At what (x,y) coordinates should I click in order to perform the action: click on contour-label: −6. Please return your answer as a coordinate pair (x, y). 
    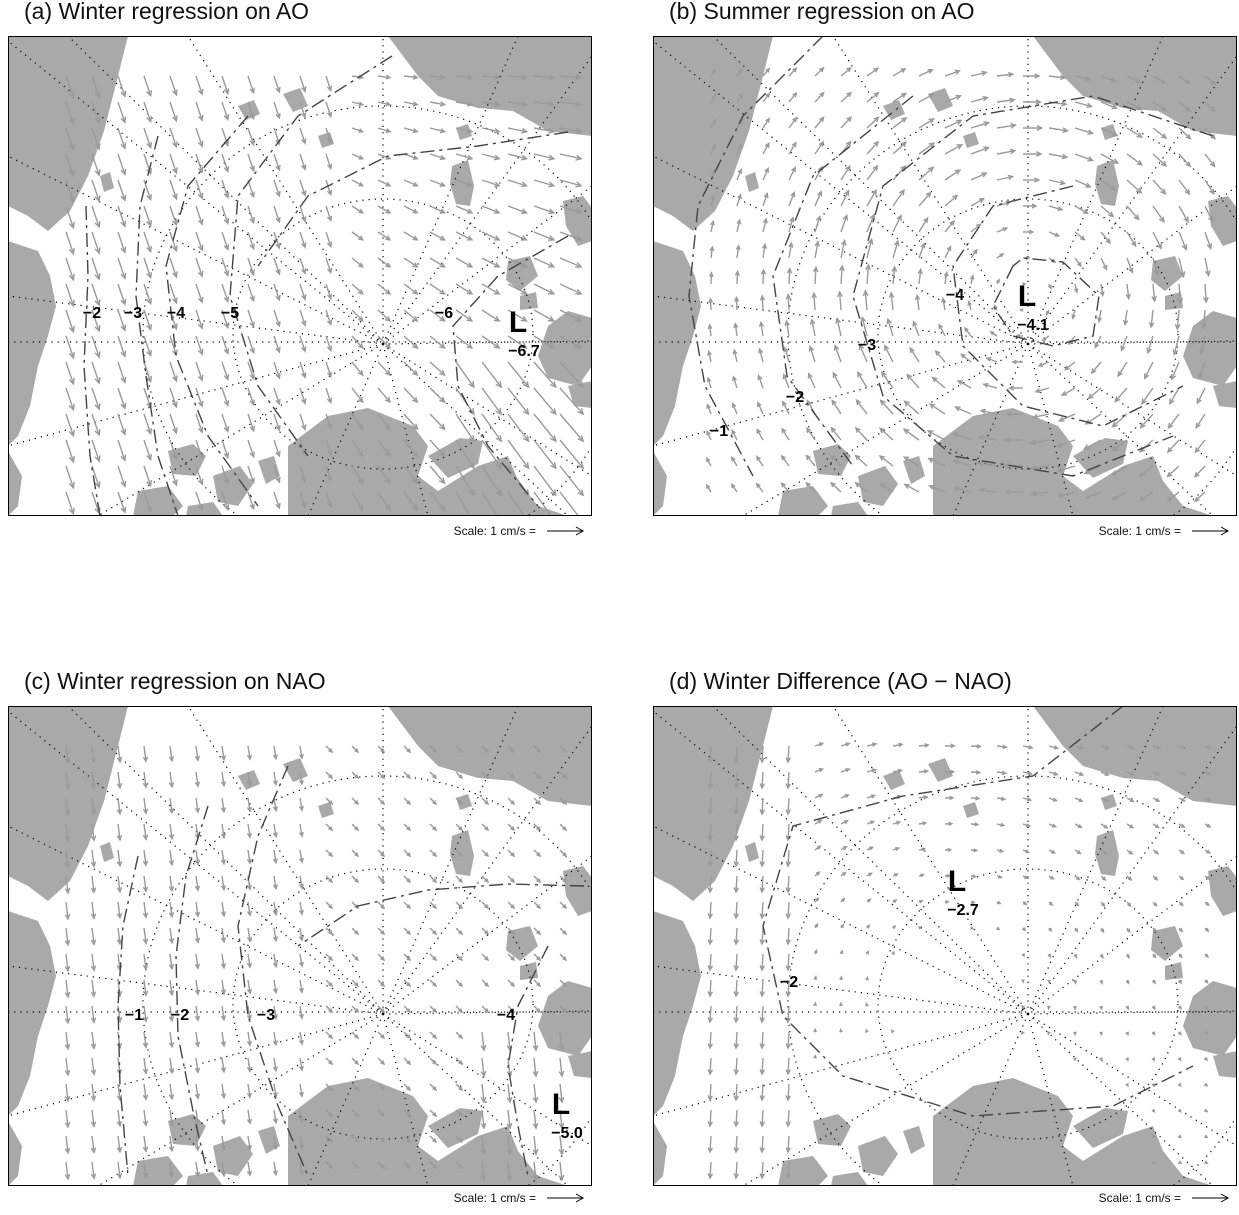
    Looking at the image, I should click on (444, 313).